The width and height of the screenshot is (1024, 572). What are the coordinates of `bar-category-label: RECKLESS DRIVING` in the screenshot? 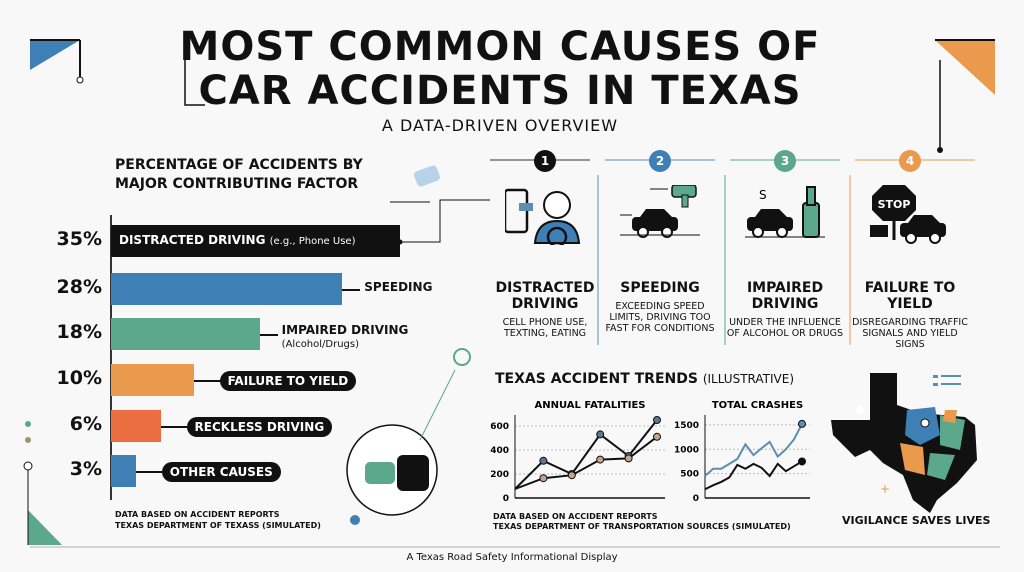 It's located at (259, 427).